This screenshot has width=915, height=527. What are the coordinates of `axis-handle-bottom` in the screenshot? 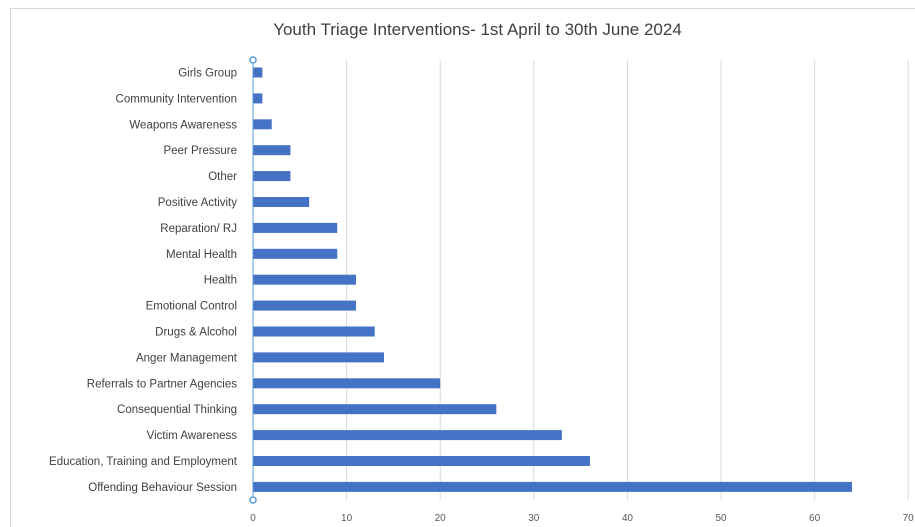 It's located at (253, 500).